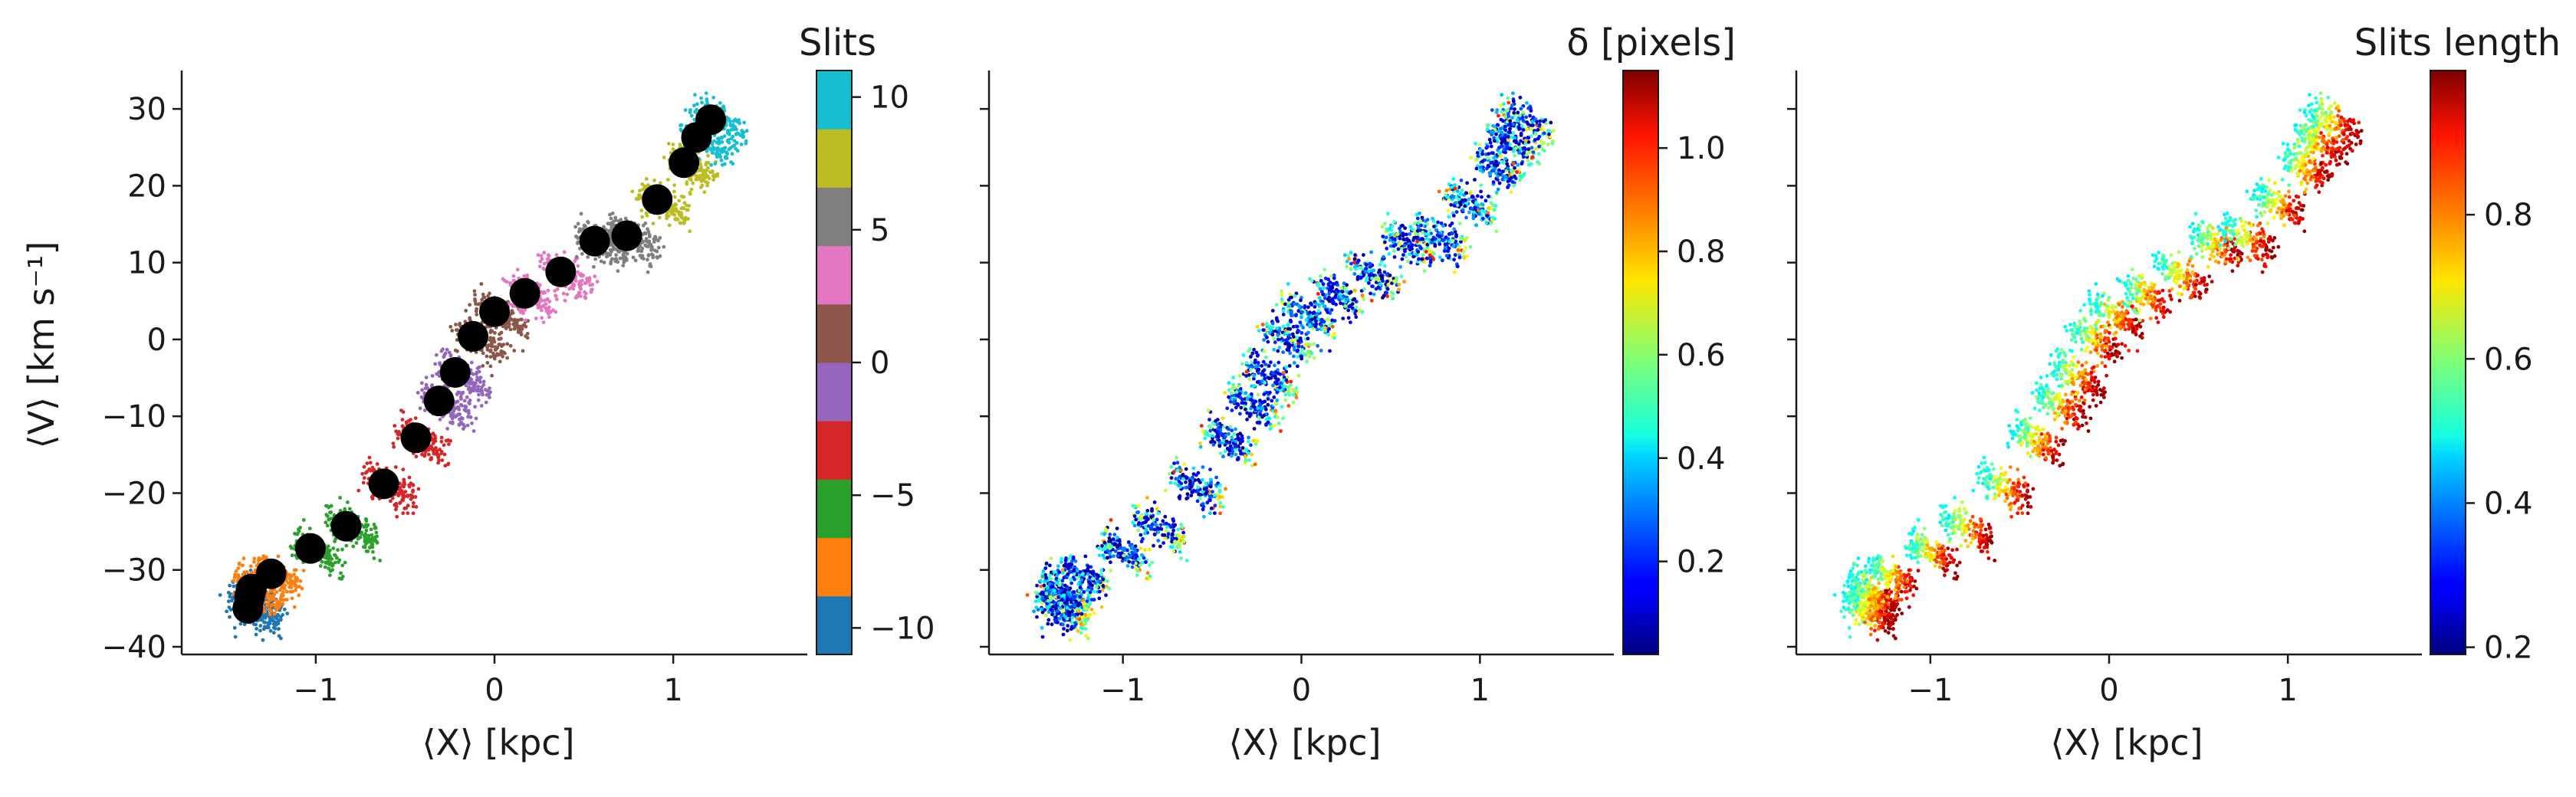 Image resolution: width=2576 pixels, height=797 pixels. I want to click on slit-center-marker, so click(383, 484).